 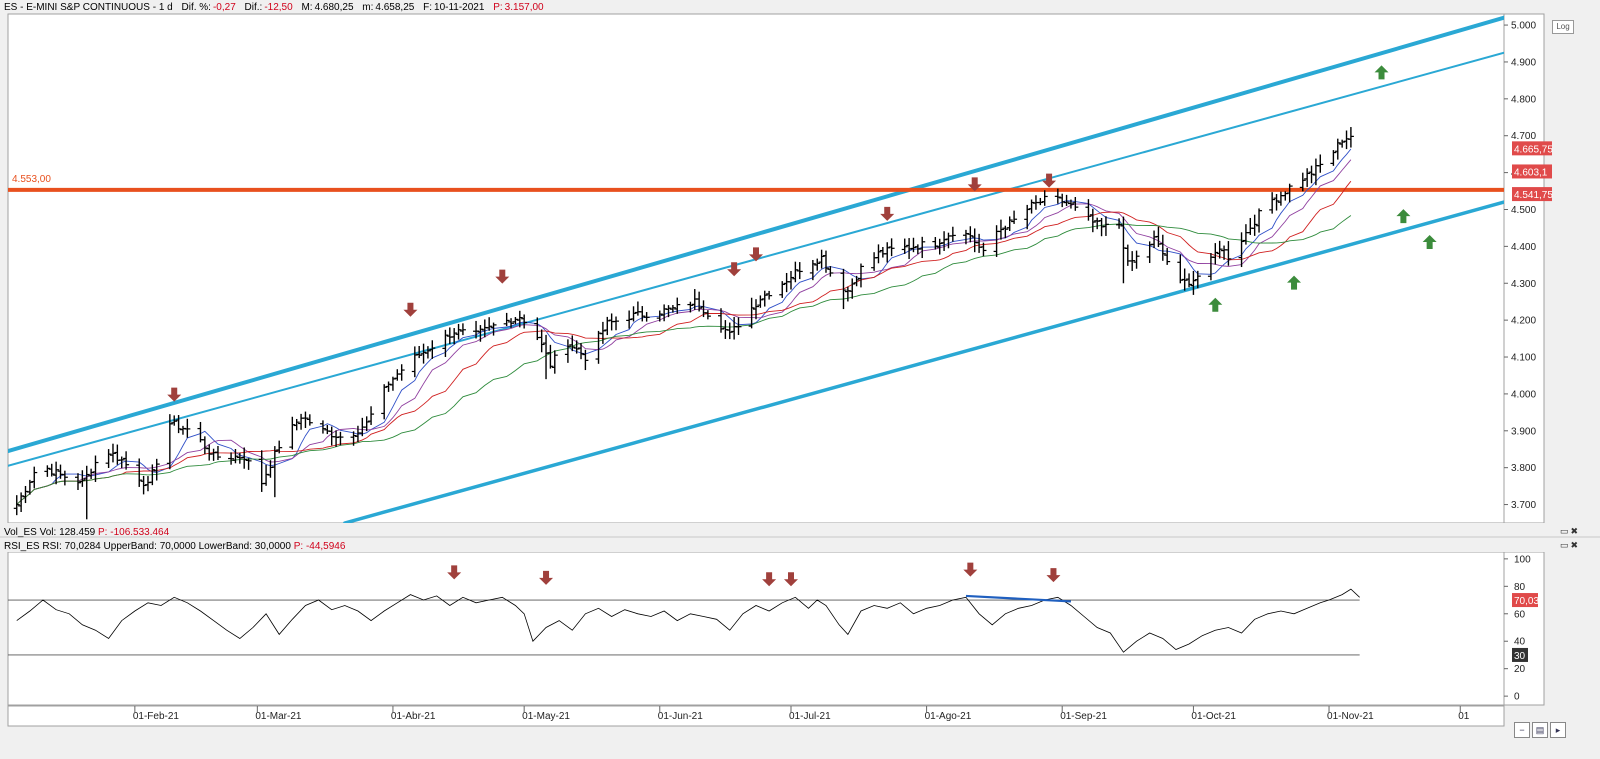 I want to click on rsi-window-buttons: ▭✖, so click(x=1570, y=545).